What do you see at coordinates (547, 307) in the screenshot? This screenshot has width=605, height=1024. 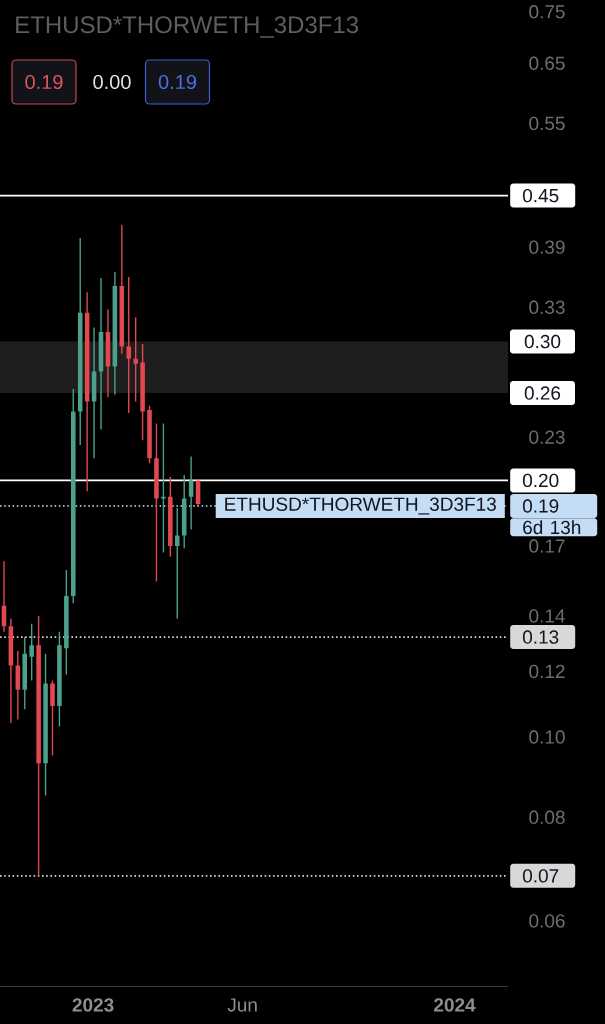 I see `y-tick-label: 0.33` at bounding box center [547, 307].